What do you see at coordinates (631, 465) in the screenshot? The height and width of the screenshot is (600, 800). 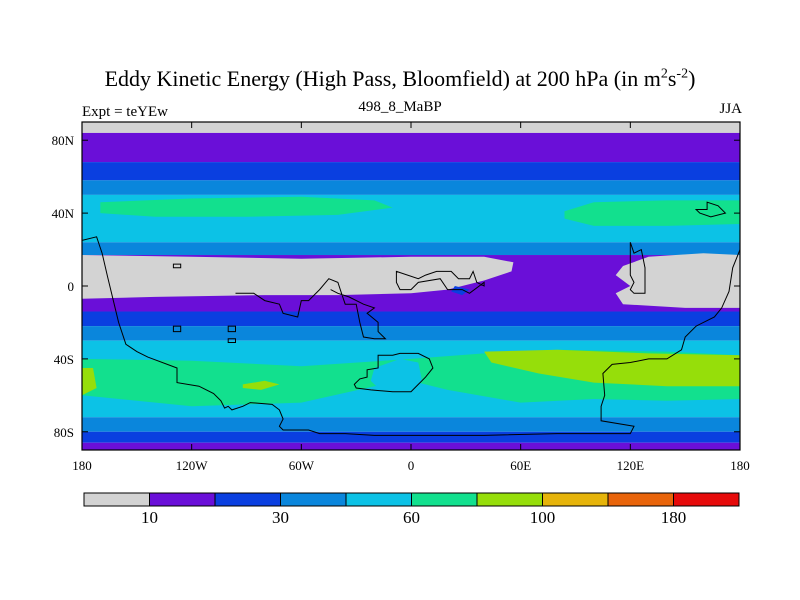 I see `x-tick-label: 120E` at bounding box center [631, 465].